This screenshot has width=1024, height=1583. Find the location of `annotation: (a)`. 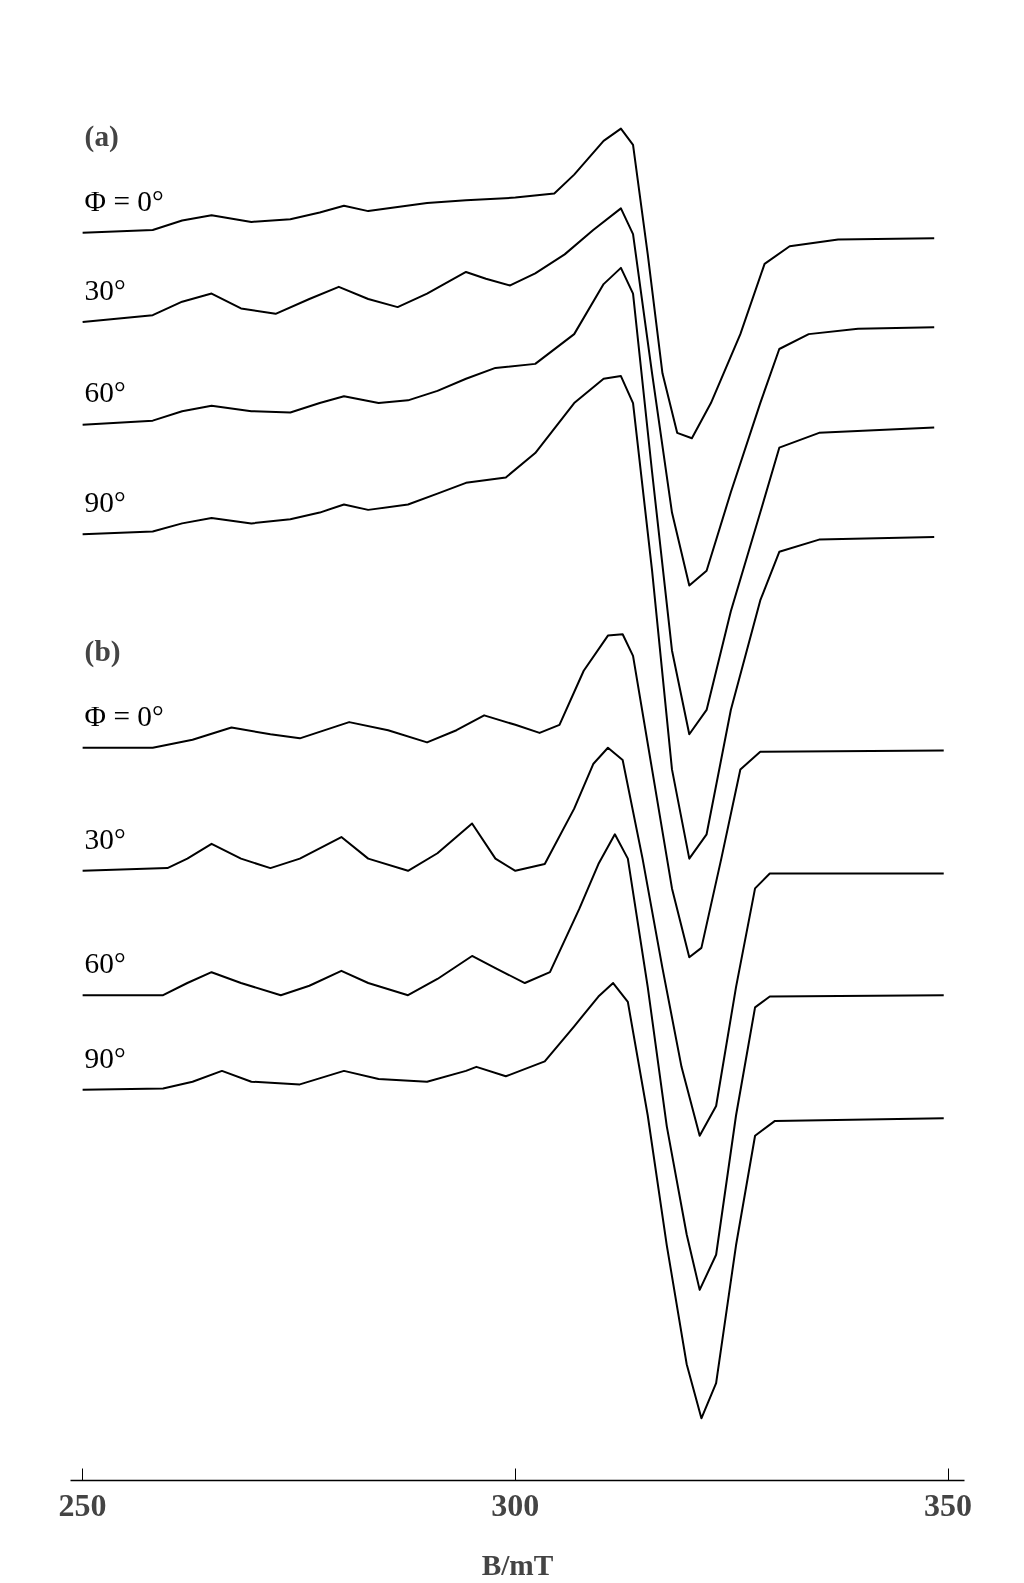

annotation: (a) is located at coordinates (101, 136).